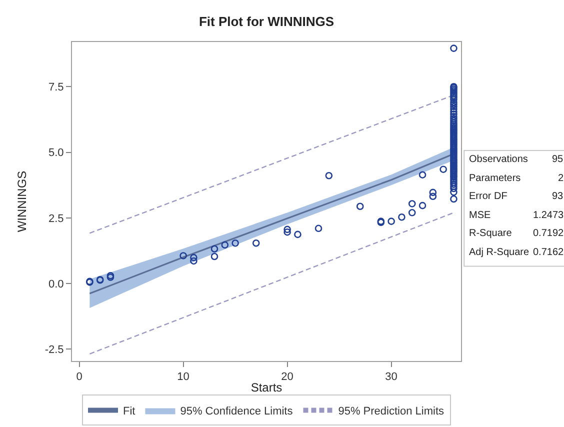 This screenshot has height=427, width=564. I want to click on legend-label: 95% Prediction Limits, so click(391, 412).